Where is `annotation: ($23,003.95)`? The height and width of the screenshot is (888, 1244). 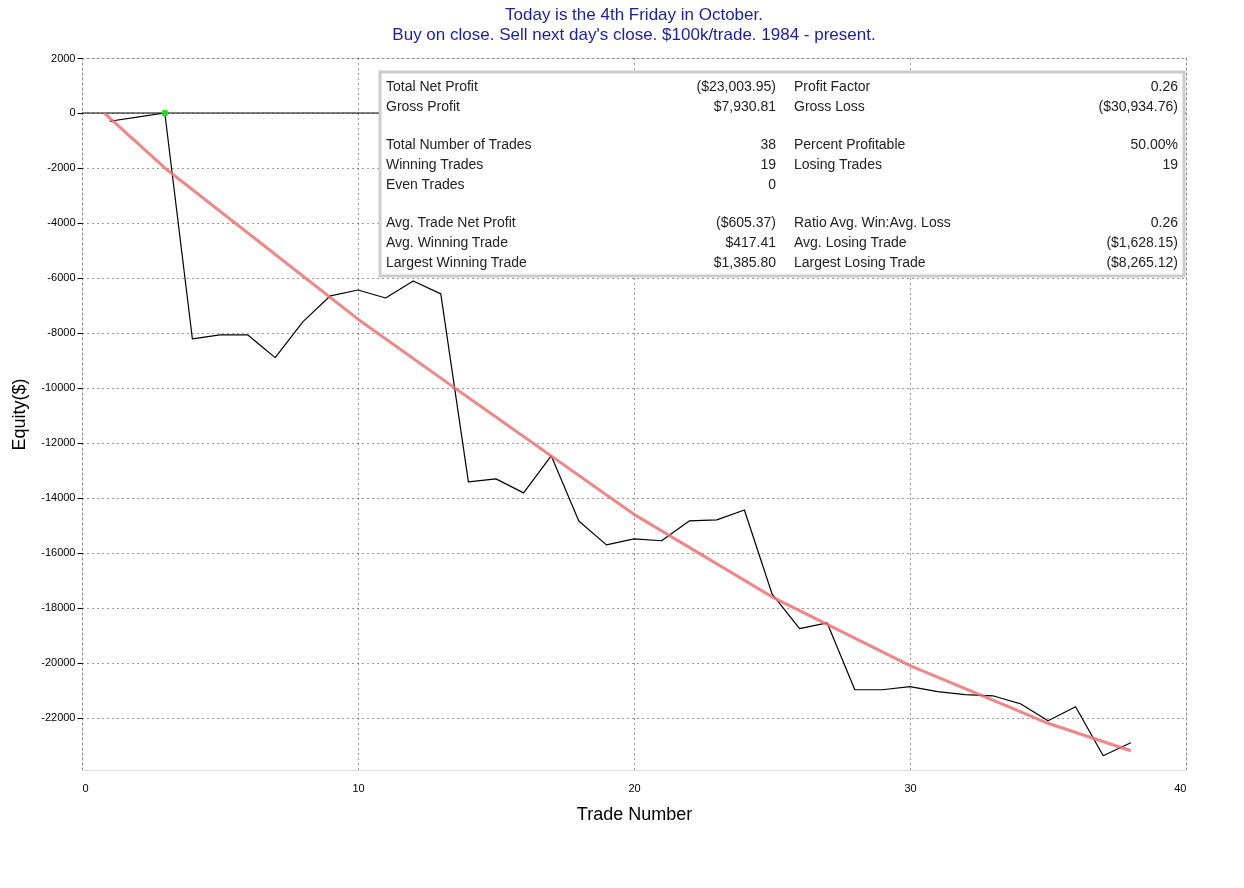
annotation: ($23,003.95) is located at coordinates (736, 86).